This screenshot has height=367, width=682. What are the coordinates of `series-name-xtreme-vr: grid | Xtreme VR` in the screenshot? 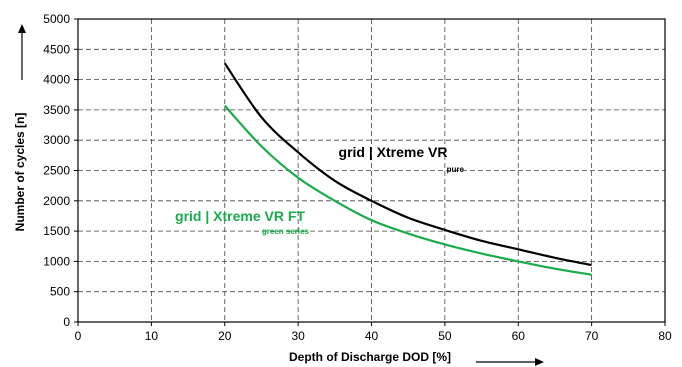 It's located at (393, 152).